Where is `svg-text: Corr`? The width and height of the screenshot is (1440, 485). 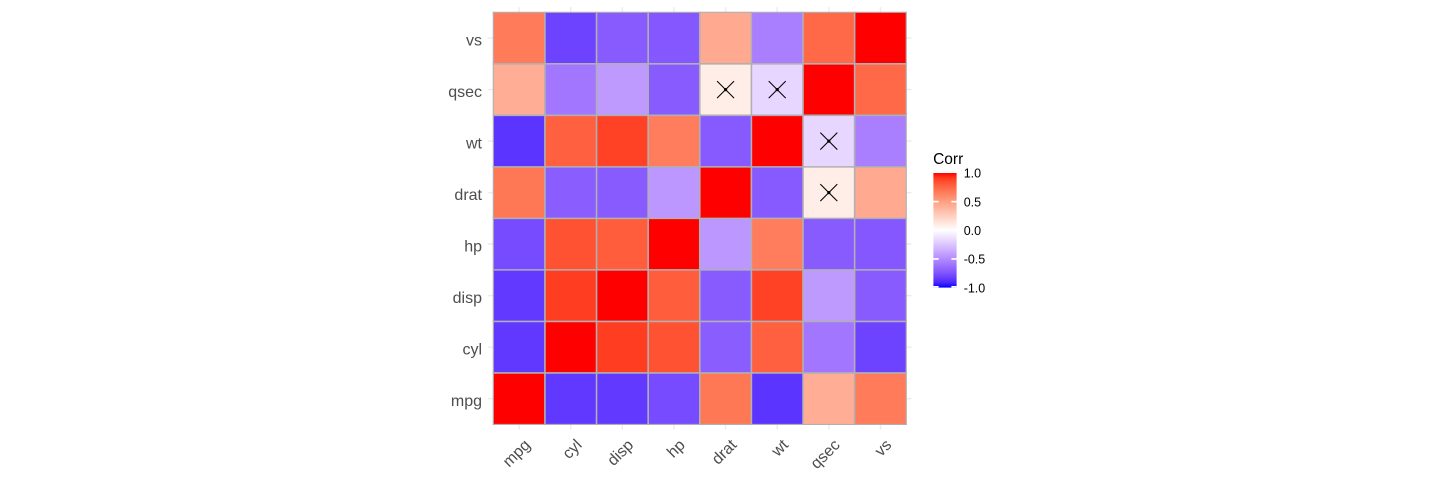 svg-text: Corr is located at coordinates (948, 159).